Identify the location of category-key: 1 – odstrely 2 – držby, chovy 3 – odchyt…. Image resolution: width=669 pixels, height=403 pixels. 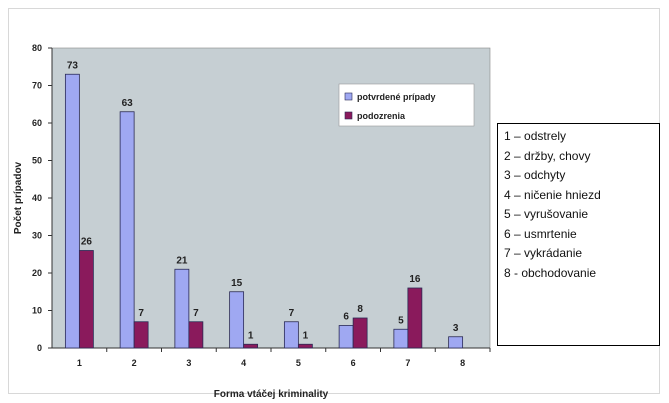
(578, 234).